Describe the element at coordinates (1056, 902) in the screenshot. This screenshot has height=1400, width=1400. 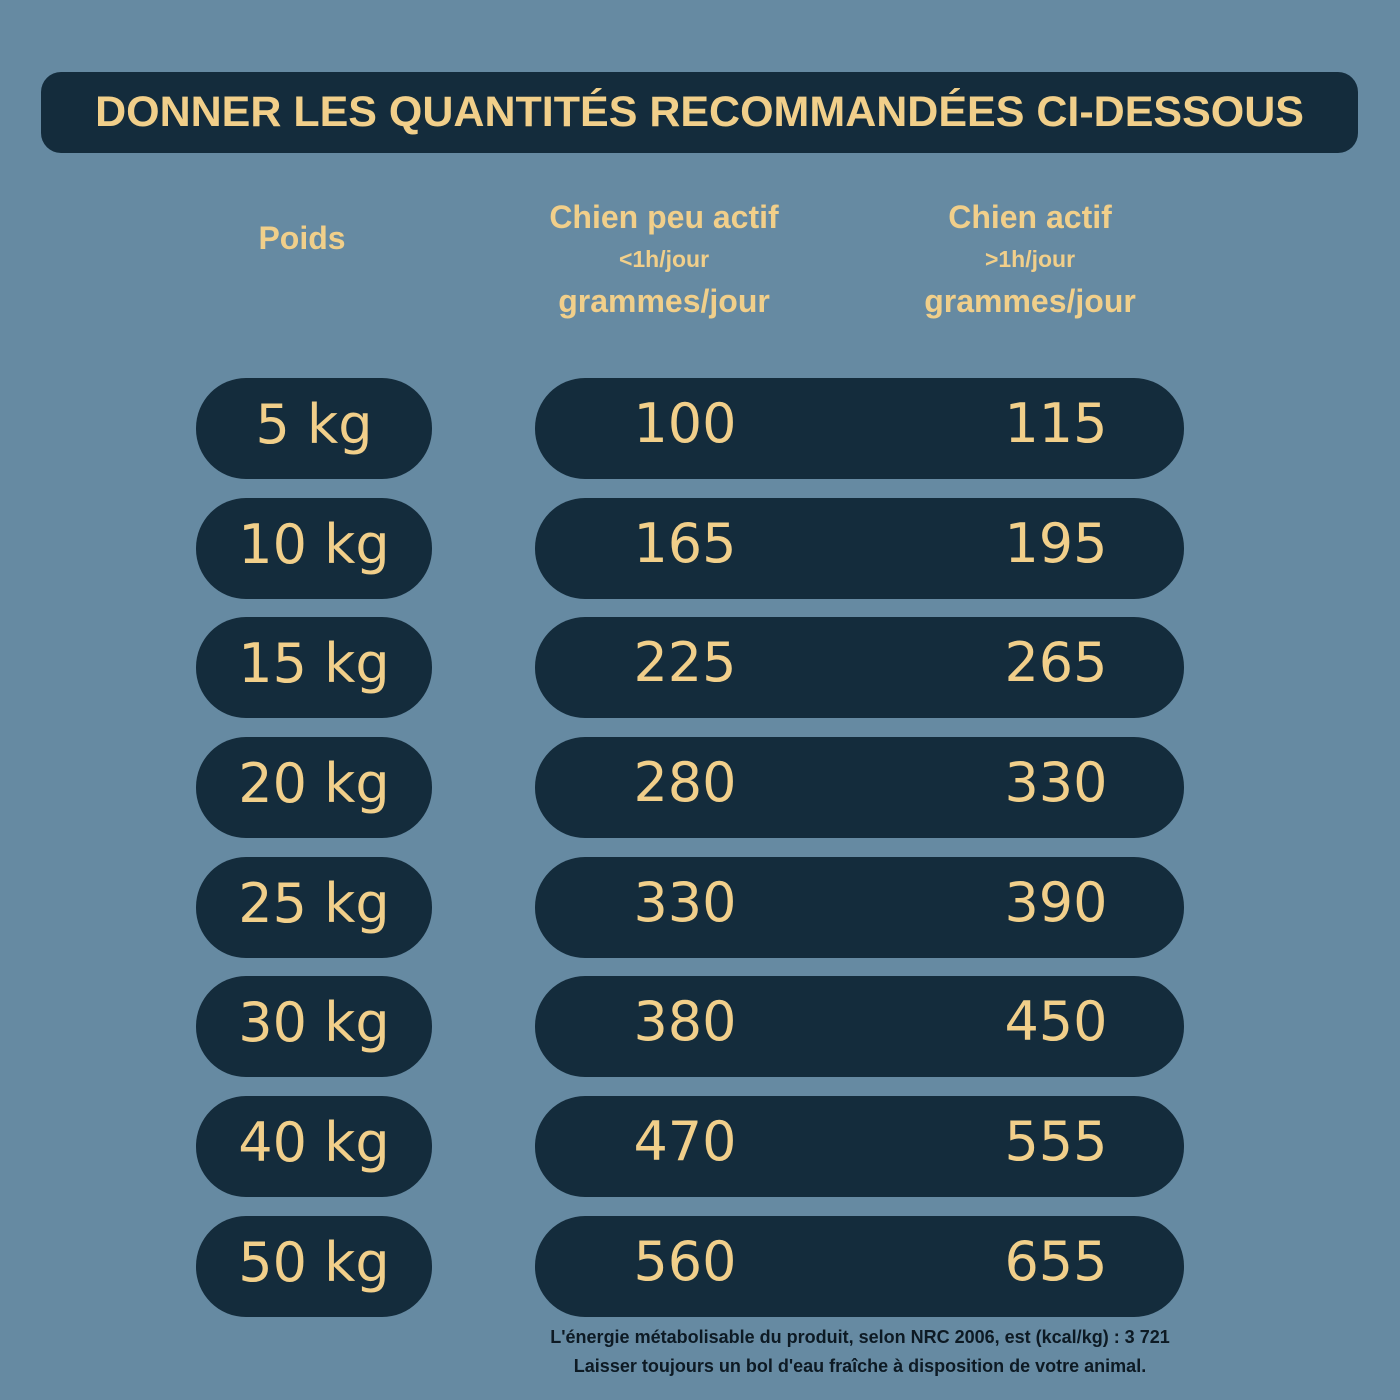
I see `quantity-actif: 390` at that location.